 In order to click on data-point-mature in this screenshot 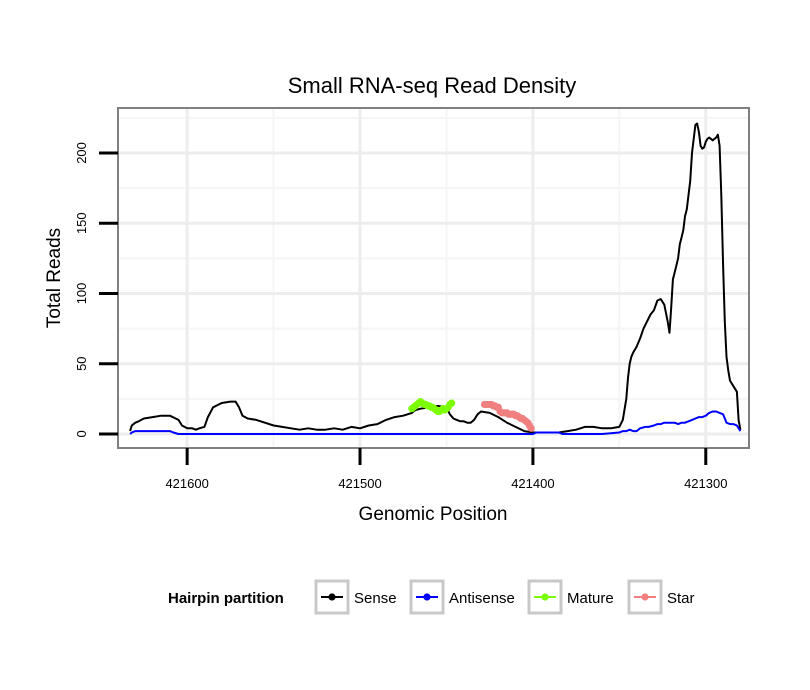, I will do `click(452, 403)`.